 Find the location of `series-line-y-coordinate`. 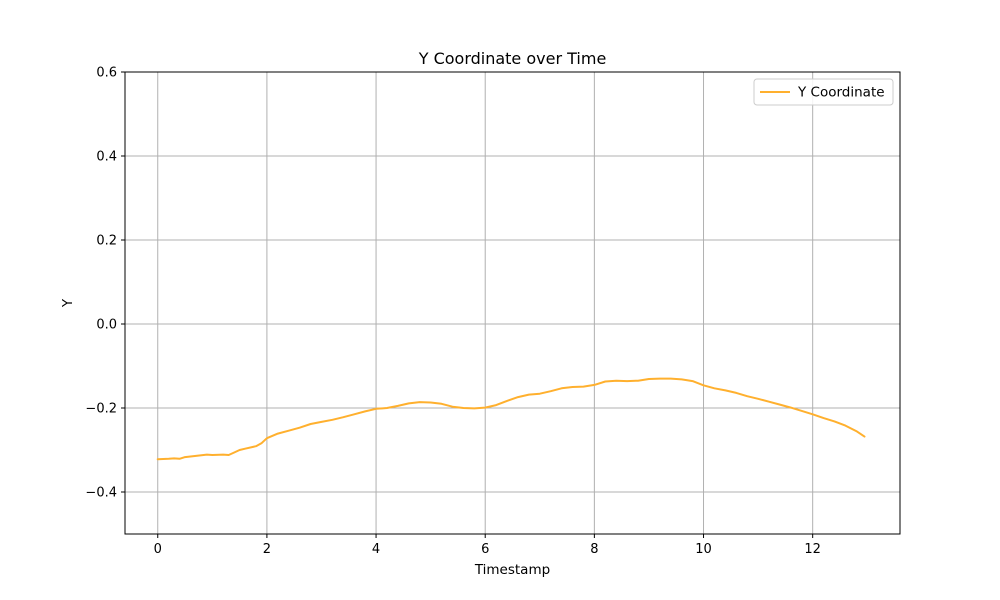

series-line-y-coordinate is located at coordinates (511, 419).